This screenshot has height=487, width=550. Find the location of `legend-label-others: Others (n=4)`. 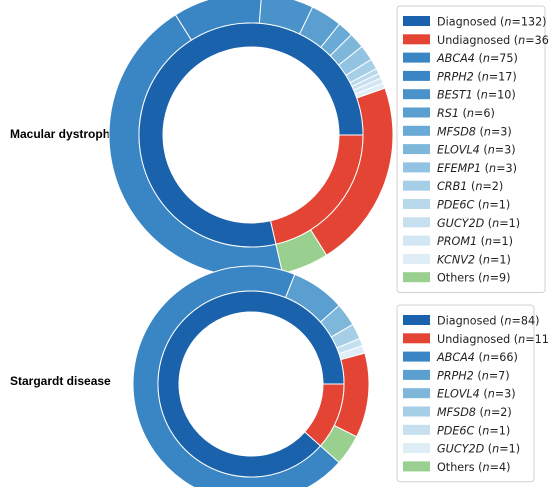

legend-label-others: Others (n=4) is located at coordinates (473, 467).